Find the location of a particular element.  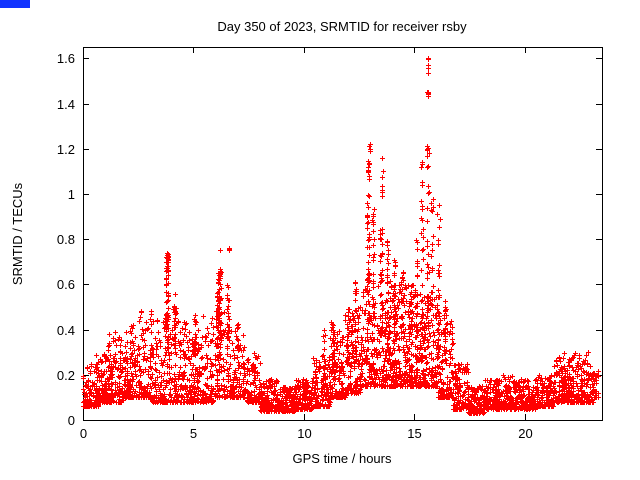

x-tick-label: 5 is located at coordinates (193, 433).